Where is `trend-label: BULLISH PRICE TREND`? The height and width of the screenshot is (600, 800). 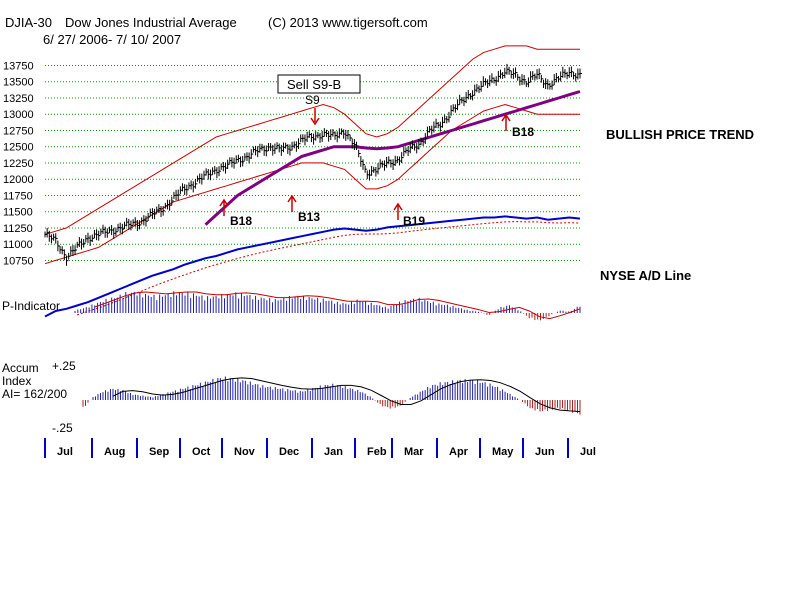
trend-label: BULLISH PRICE TREND is located at coordinates (680, 134).